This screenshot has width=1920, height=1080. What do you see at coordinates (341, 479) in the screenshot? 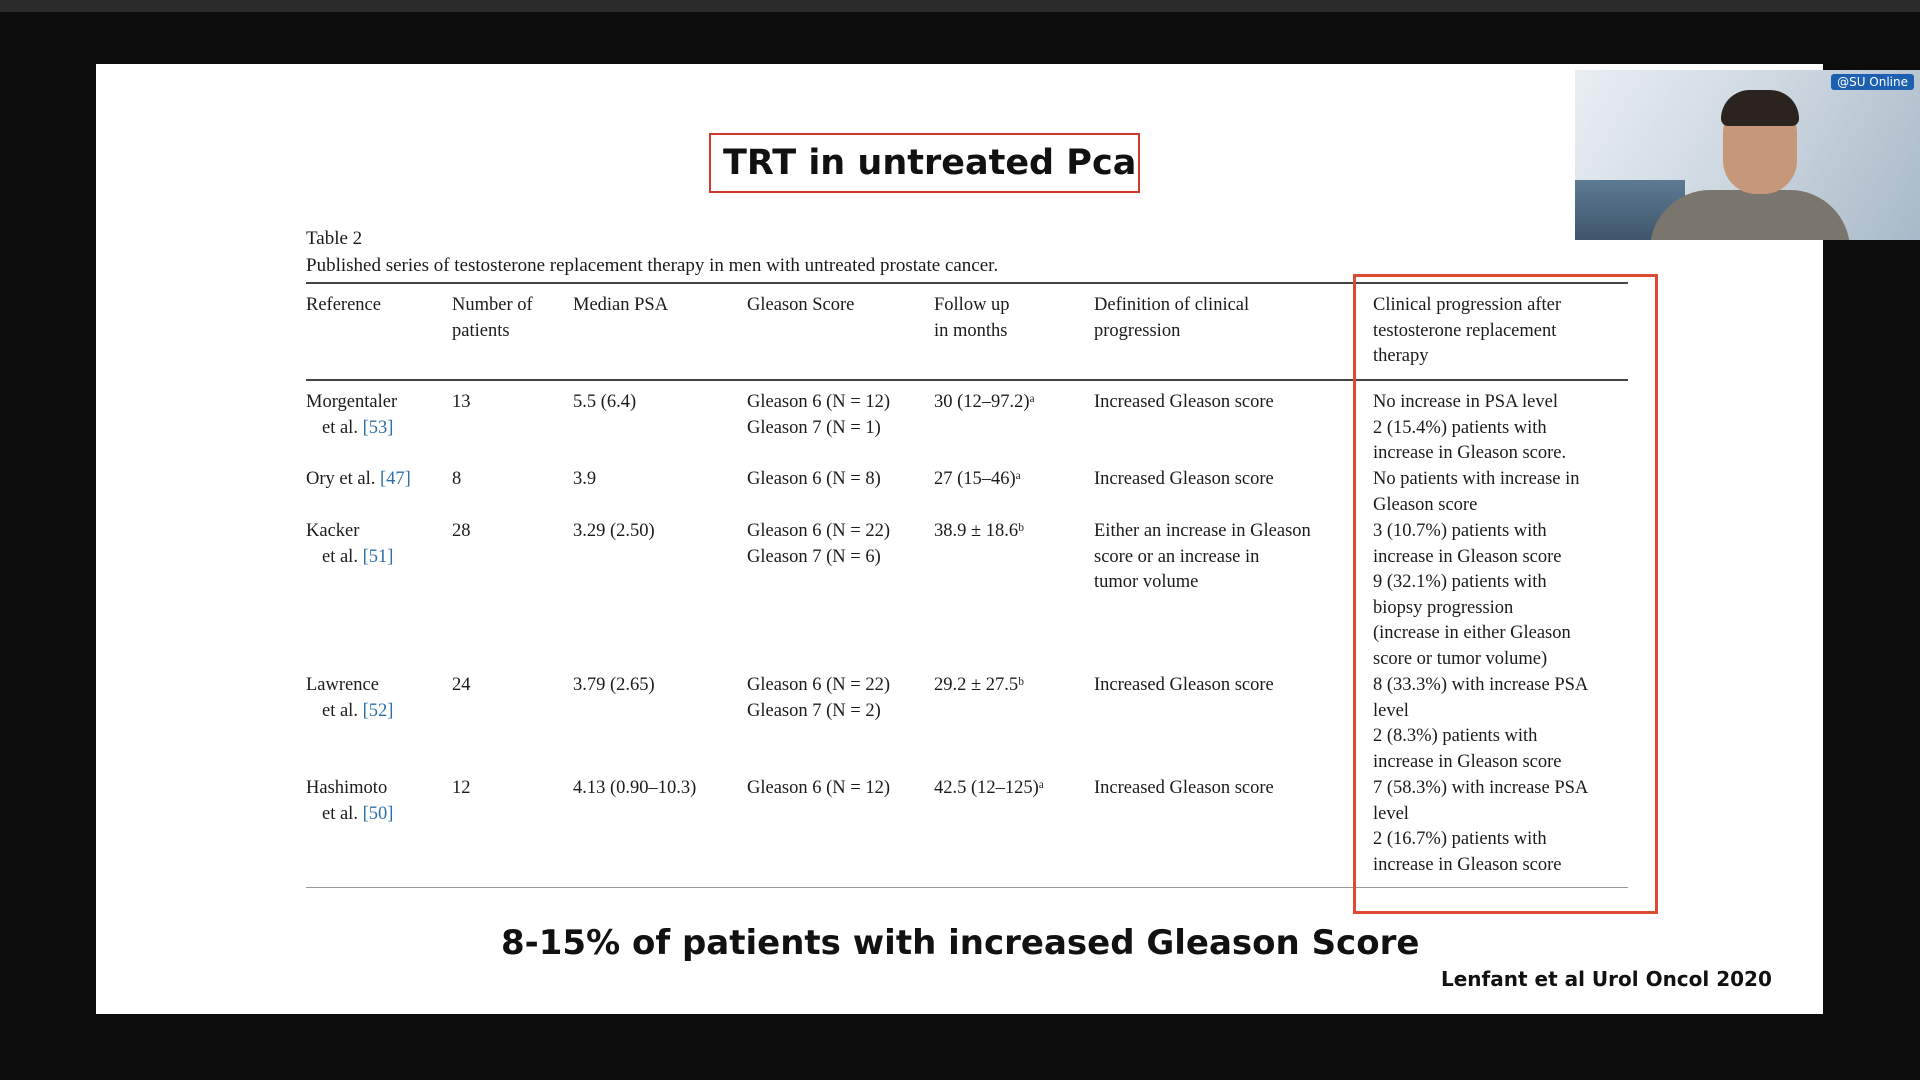
I see `reference-author: Ory et al.` at bounding box center [341, 479].